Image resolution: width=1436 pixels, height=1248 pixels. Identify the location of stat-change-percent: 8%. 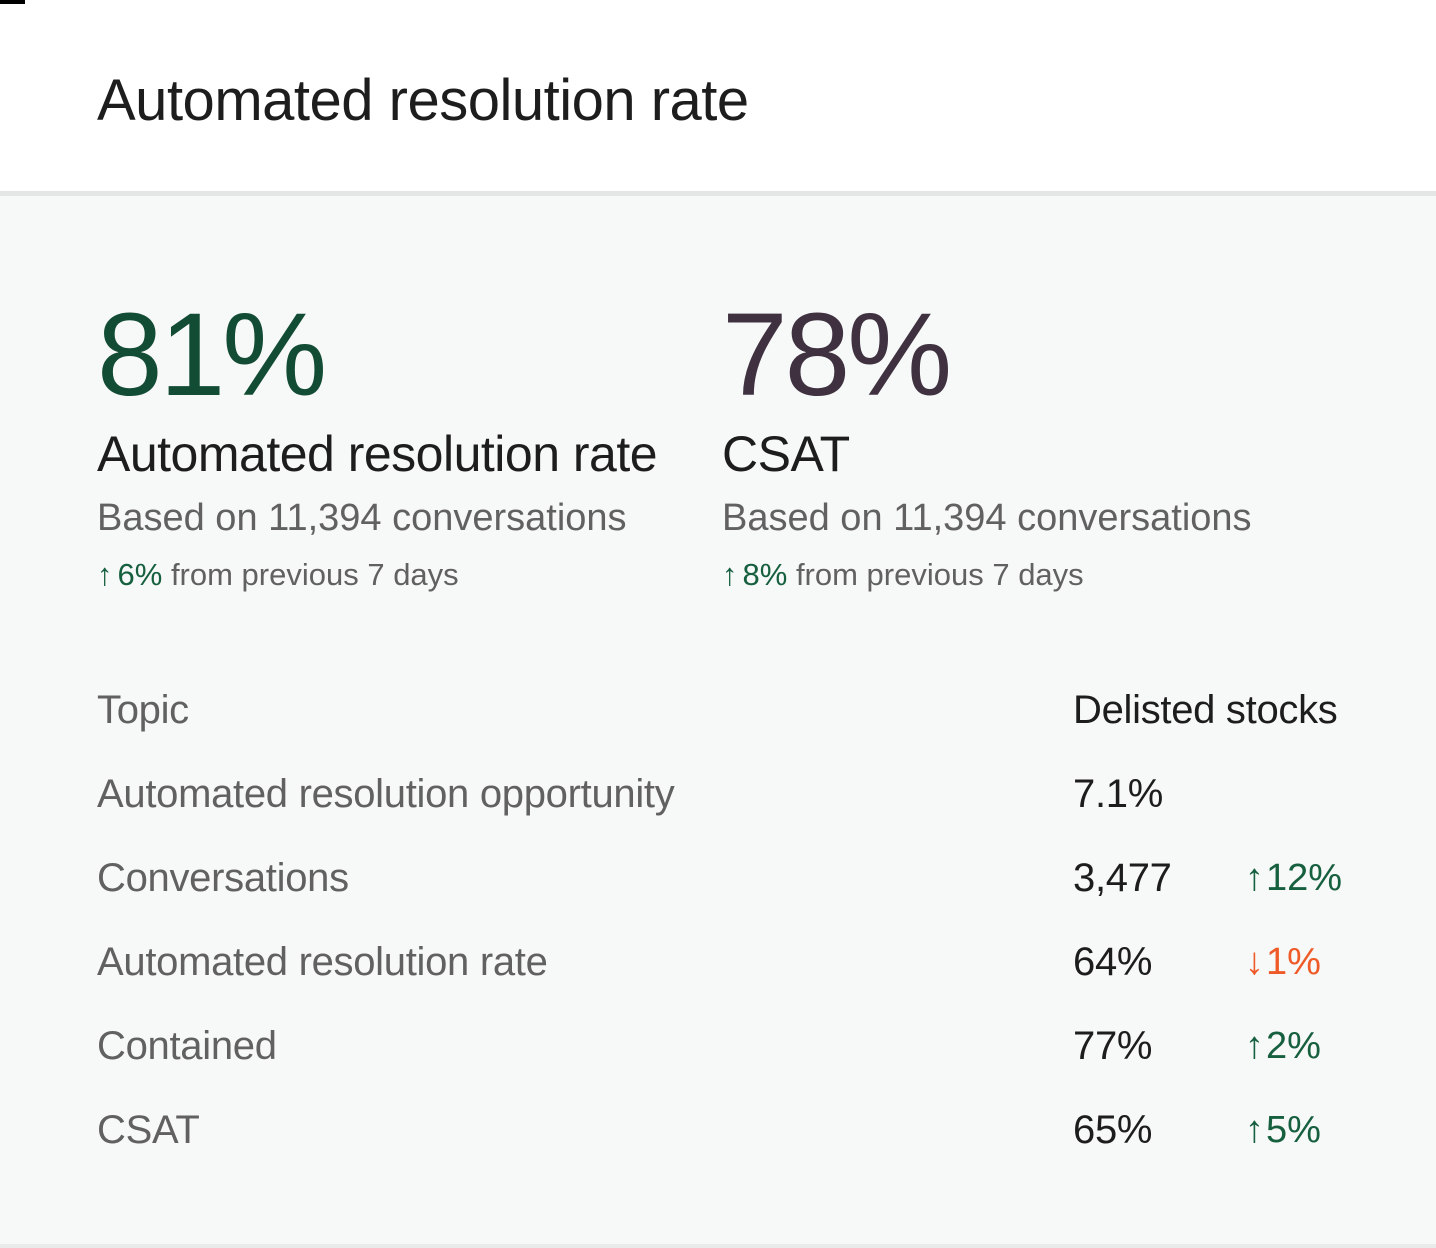
(765, 575).